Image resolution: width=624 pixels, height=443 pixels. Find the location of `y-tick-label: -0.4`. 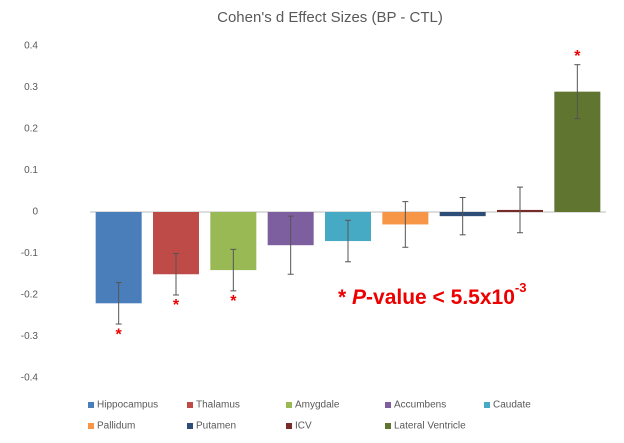

y-tick-label: -0.4 is located at coordinates (30, 378).